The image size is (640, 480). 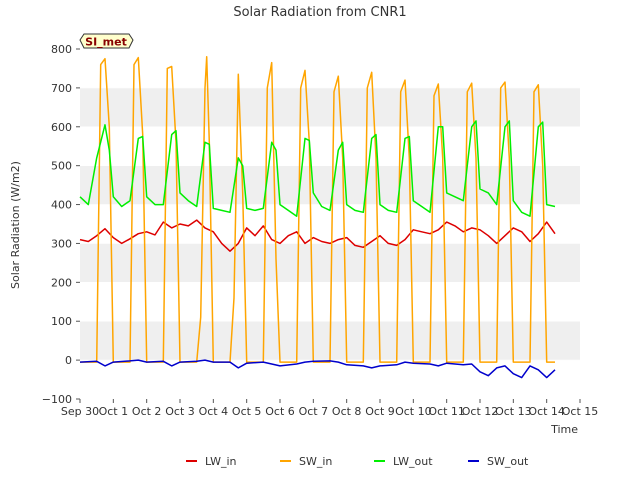 I want to click on legend-label: SW_in, so click(x=315, y=461).